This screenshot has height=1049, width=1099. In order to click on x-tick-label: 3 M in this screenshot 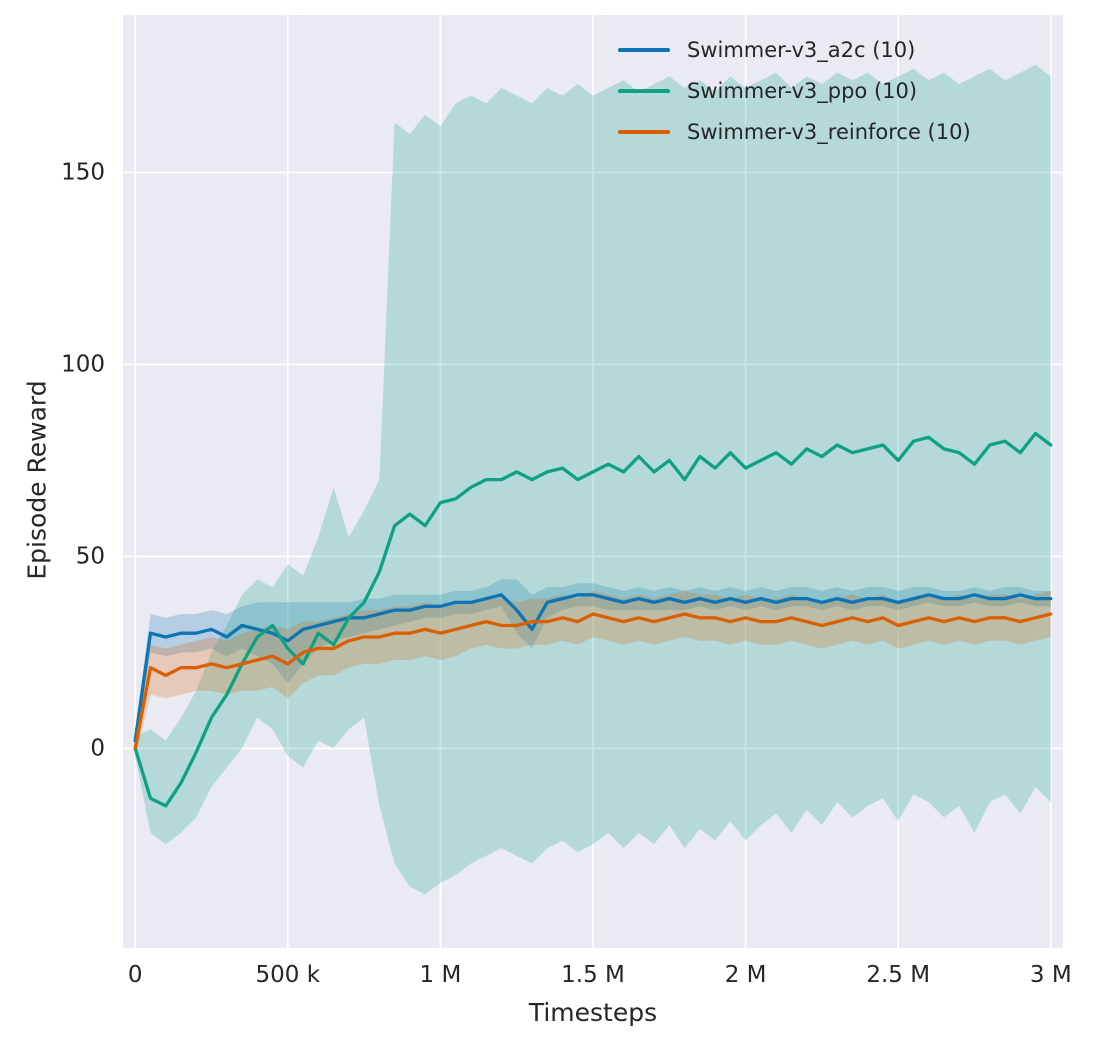, I will do `click(1051, 975)`.